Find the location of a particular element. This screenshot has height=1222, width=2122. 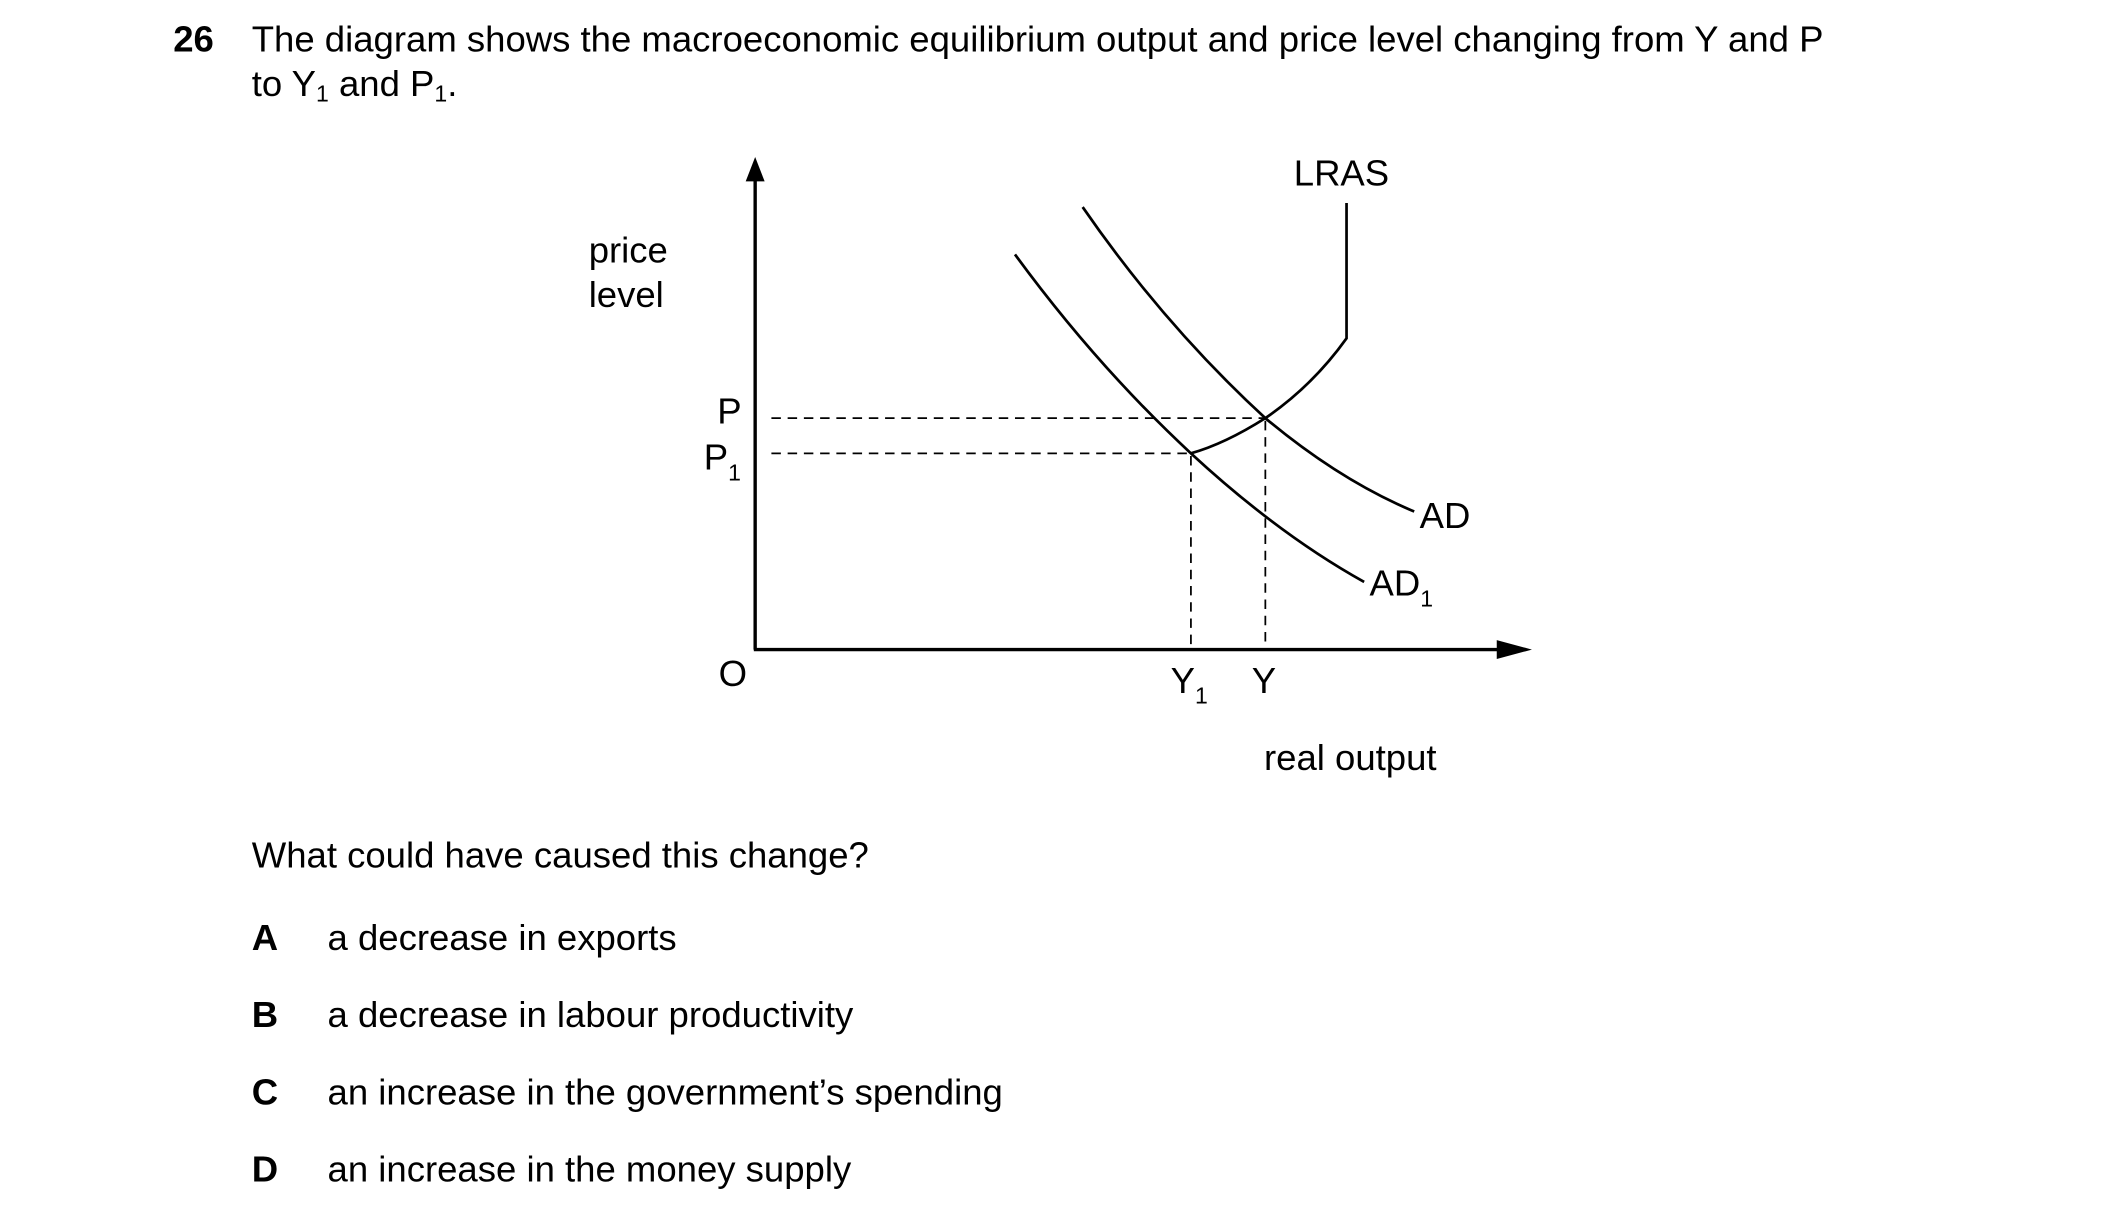

p-label: P is located at coordinates (729, 411).